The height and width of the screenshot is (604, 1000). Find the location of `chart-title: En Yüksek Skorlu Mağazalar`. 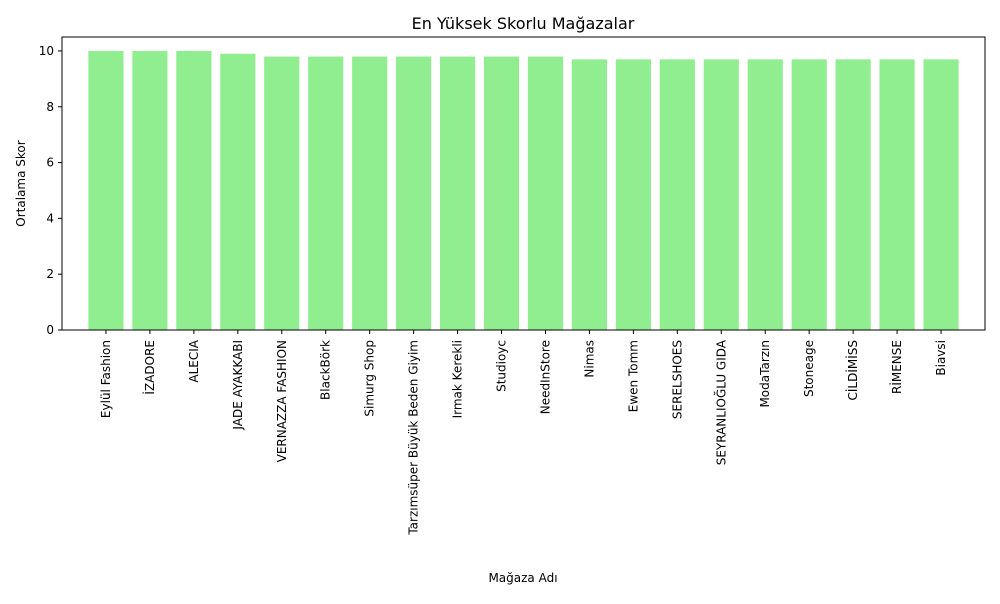

chart-title: En Yüksek Skorlu Mağazalar is located at coordinates (523, 23).